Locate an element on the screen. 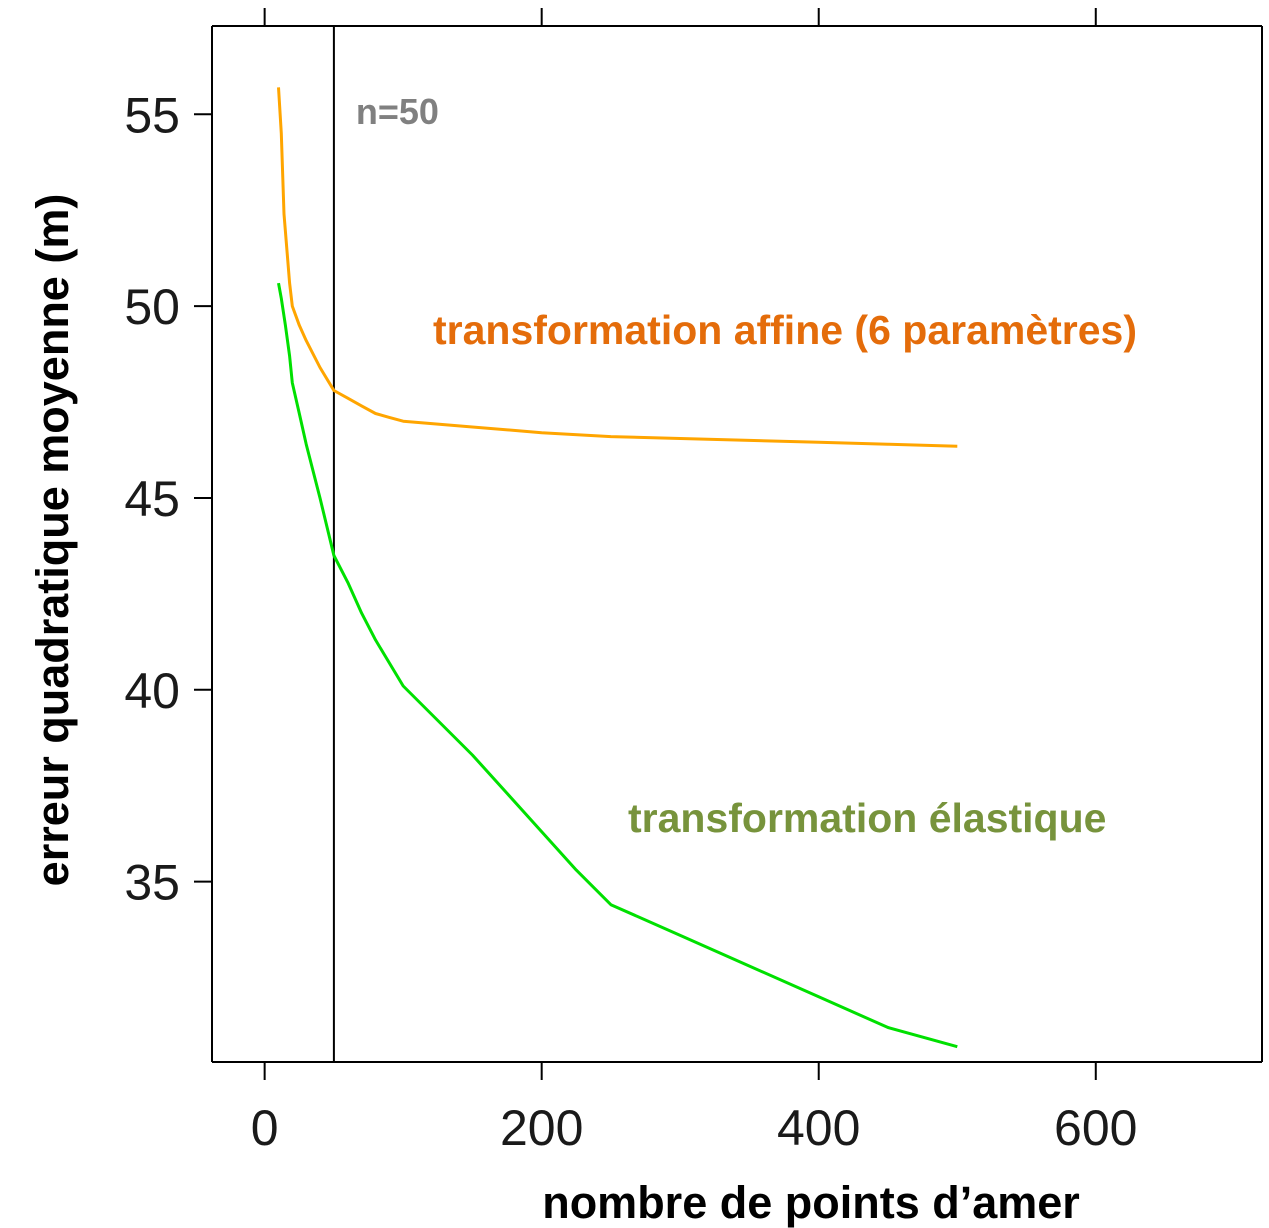  y-axis-ticks: 35 40 45 50 55 is located at coordinates (168, 499).